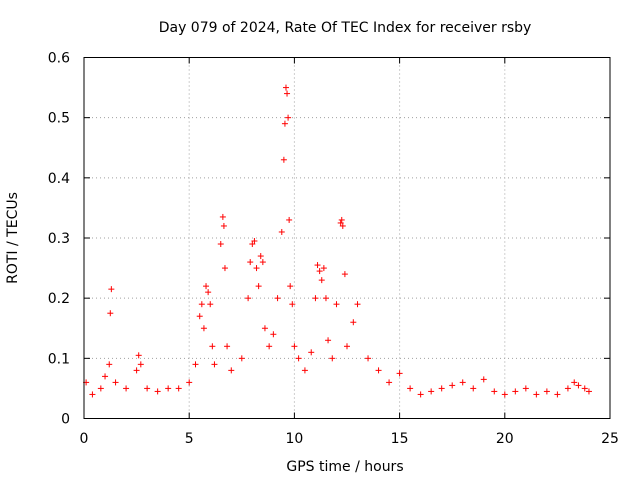  What do you see at coordinates (59, 179) in the screenshot?
I see `y-tick-label: 0.4` at bounding box center [59, 179].